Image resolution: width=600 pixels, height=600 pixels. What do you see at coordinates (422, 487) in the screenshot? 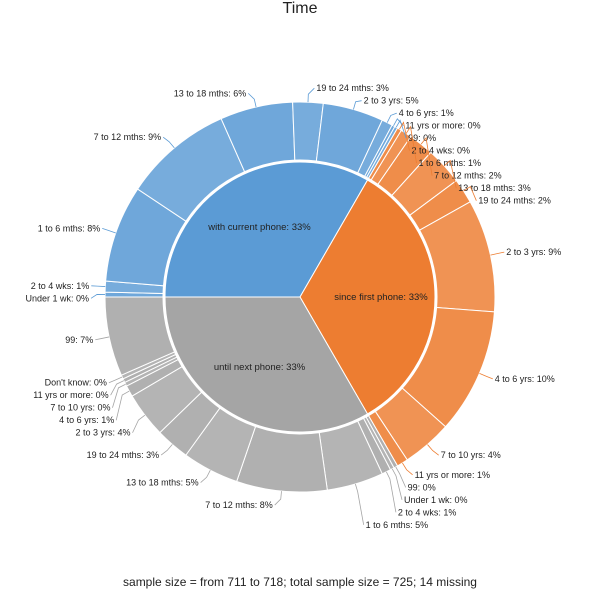
I see `outer-label-until-next-phone-99-0: 99: 0%` at bounding box center [422, 487].